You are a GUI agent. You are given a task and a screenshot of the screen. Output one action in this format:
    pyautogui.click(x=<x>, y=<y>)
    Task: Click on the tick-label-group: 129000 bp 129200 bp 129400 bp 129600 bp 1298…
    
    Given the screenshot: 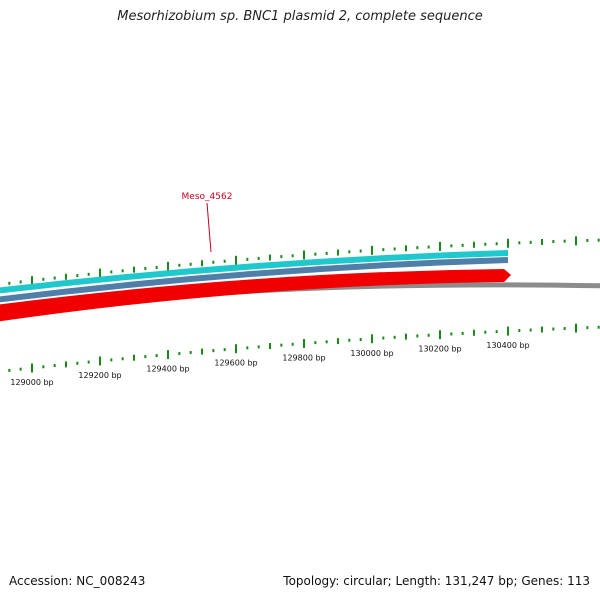 What is the action you would take?
    pyautogui.click(x=269, y=364)
    